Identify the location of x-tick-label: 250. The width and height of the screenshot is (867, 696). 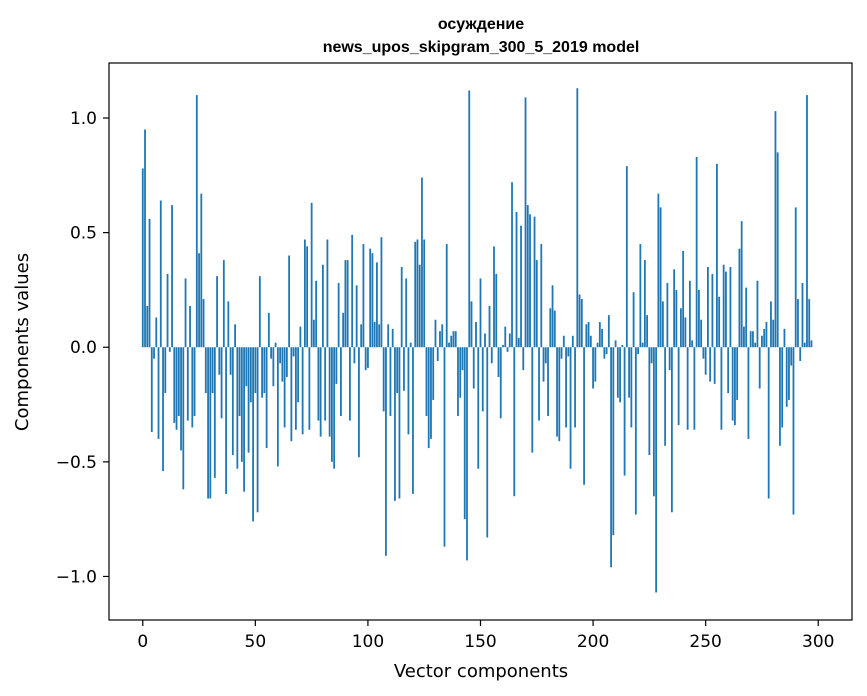
(705, 642).